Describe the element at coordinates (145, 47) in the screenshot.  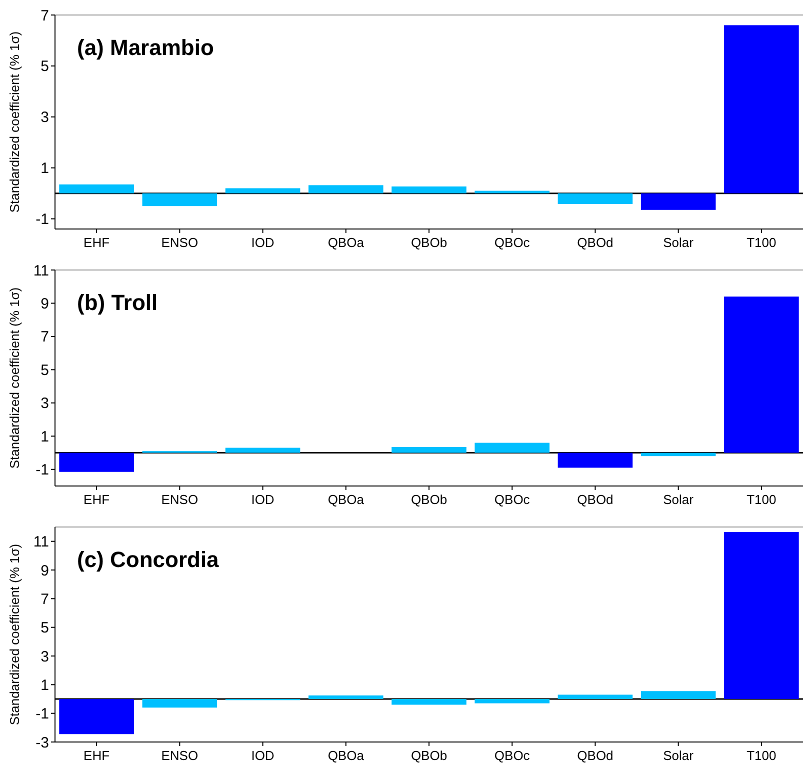
I see `text: (a) Marambio` at that location.